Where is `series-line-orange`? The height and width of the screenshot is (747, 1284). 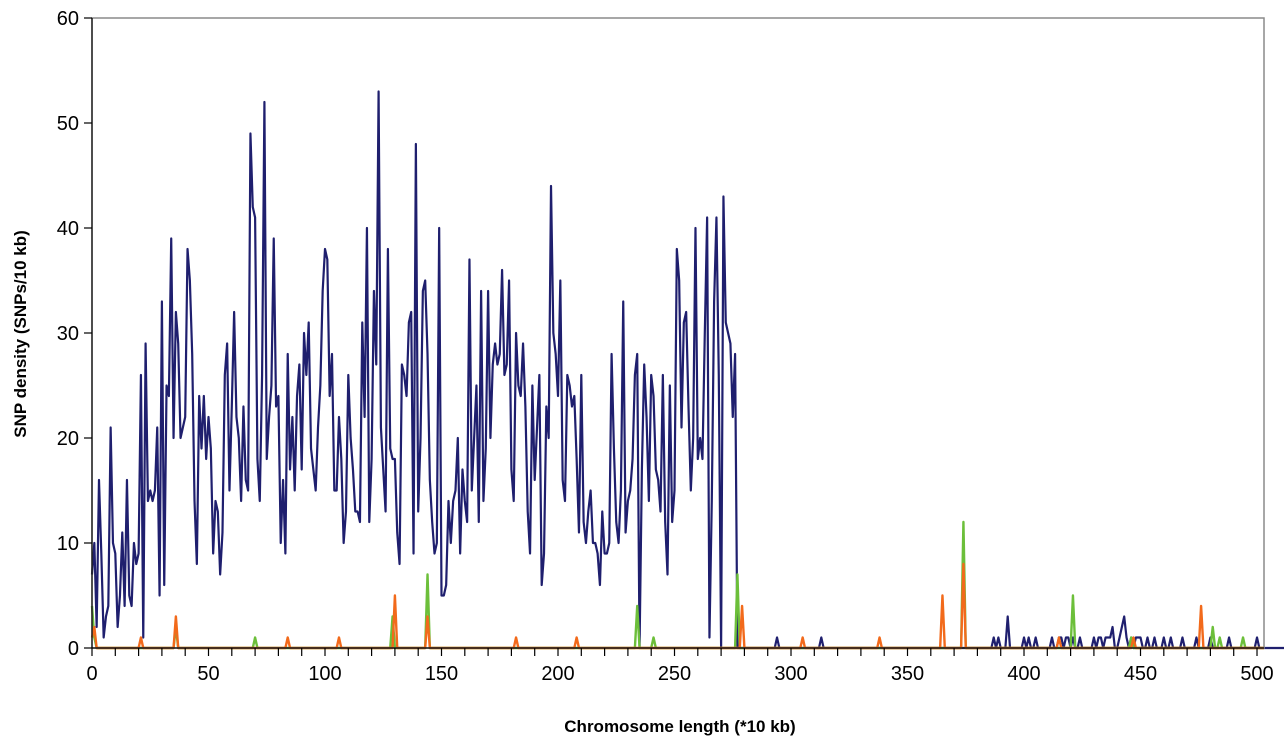
series-line-orange is located at coordinates (677, 606).